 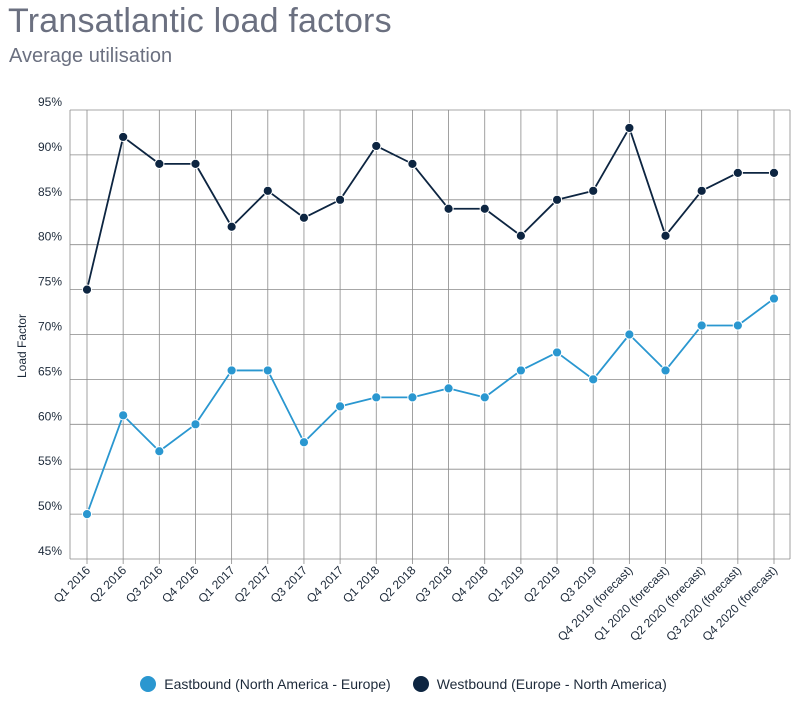 I want to click on x-tick-label: Q1 2017, so click(x=216, y=584).